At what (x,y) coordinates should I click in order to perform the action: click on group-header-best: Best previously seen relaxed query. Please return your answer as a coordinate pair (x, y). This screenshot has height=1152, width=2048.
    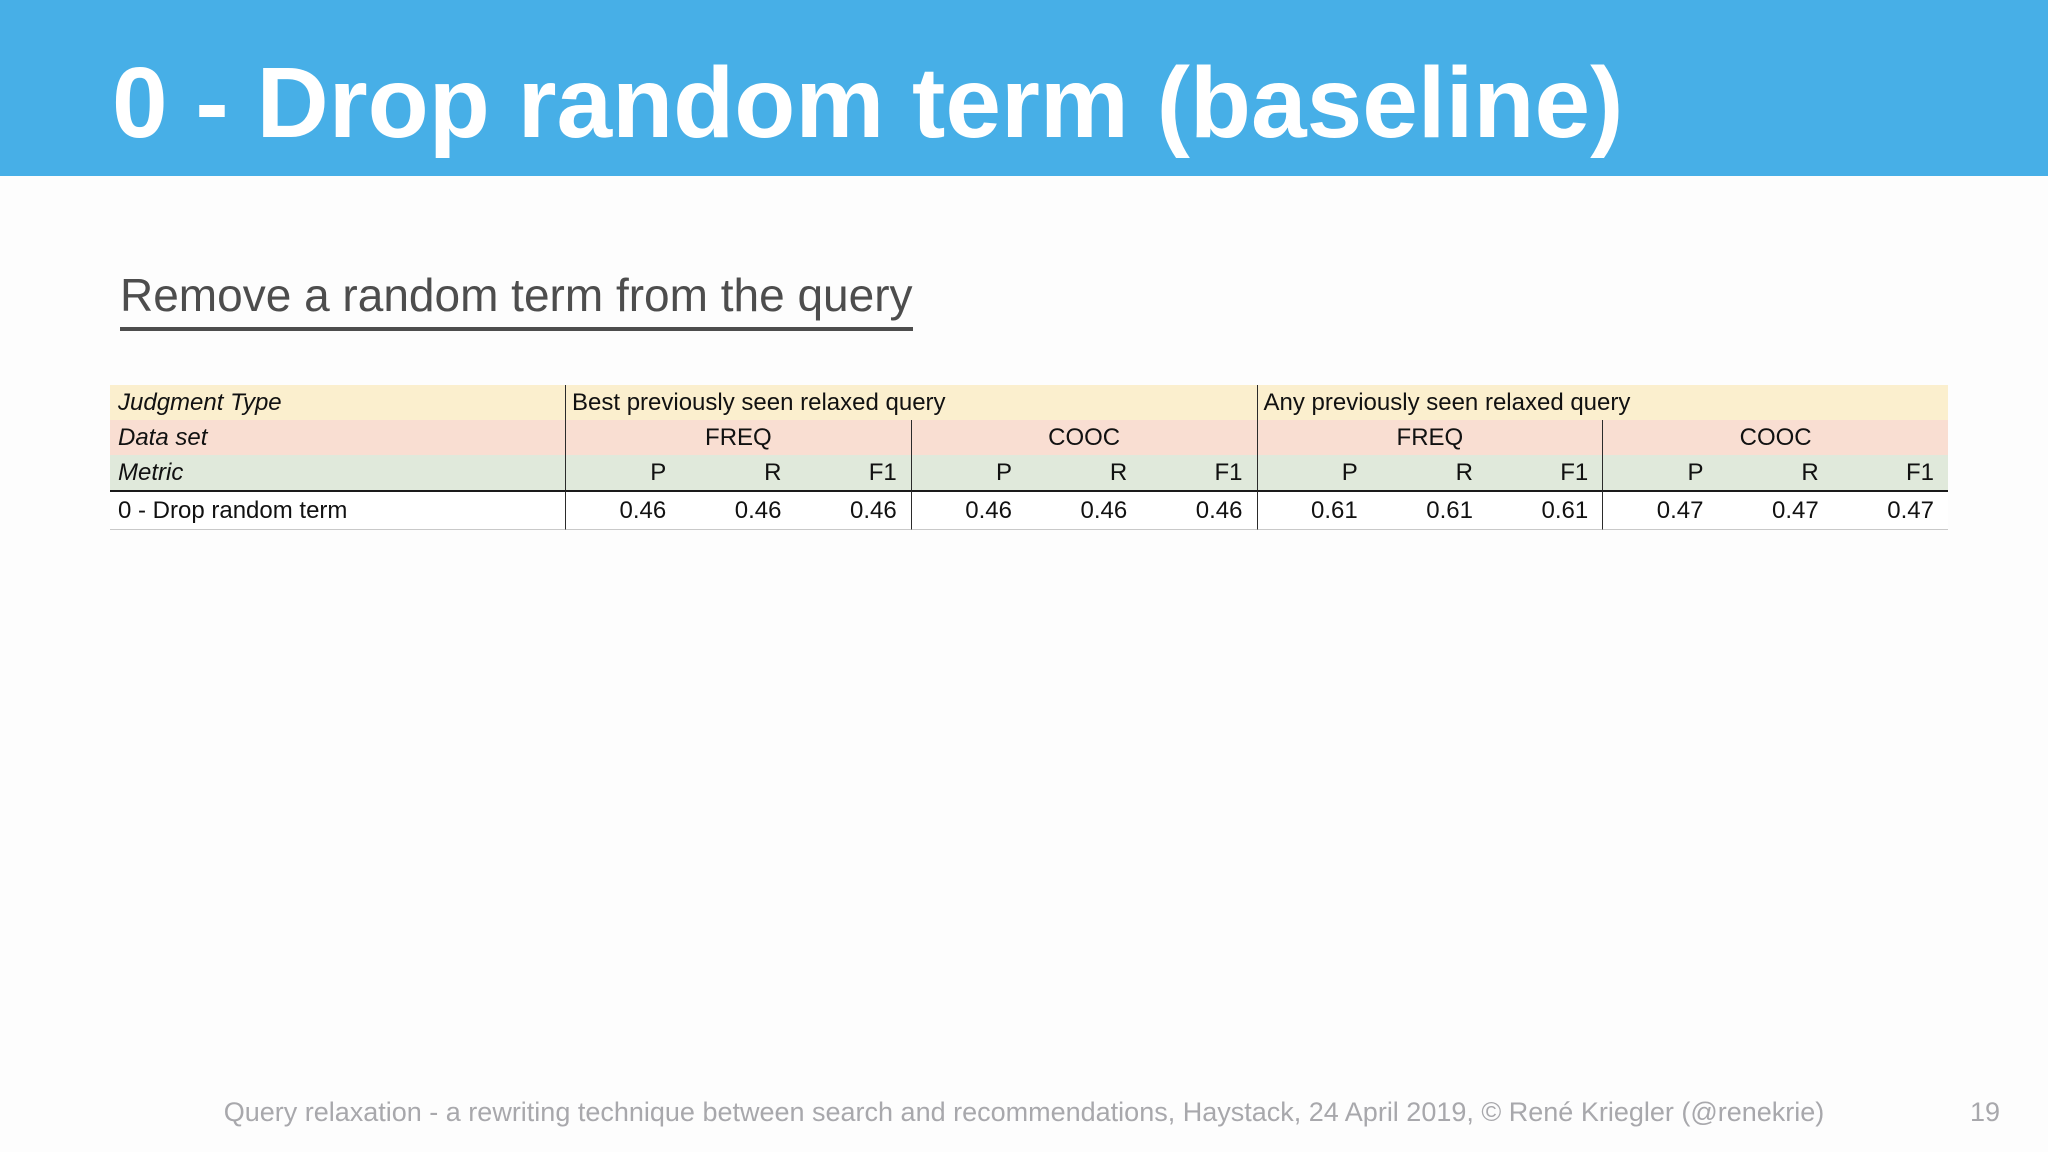
    Looking at the image, I should click on (911, 402).